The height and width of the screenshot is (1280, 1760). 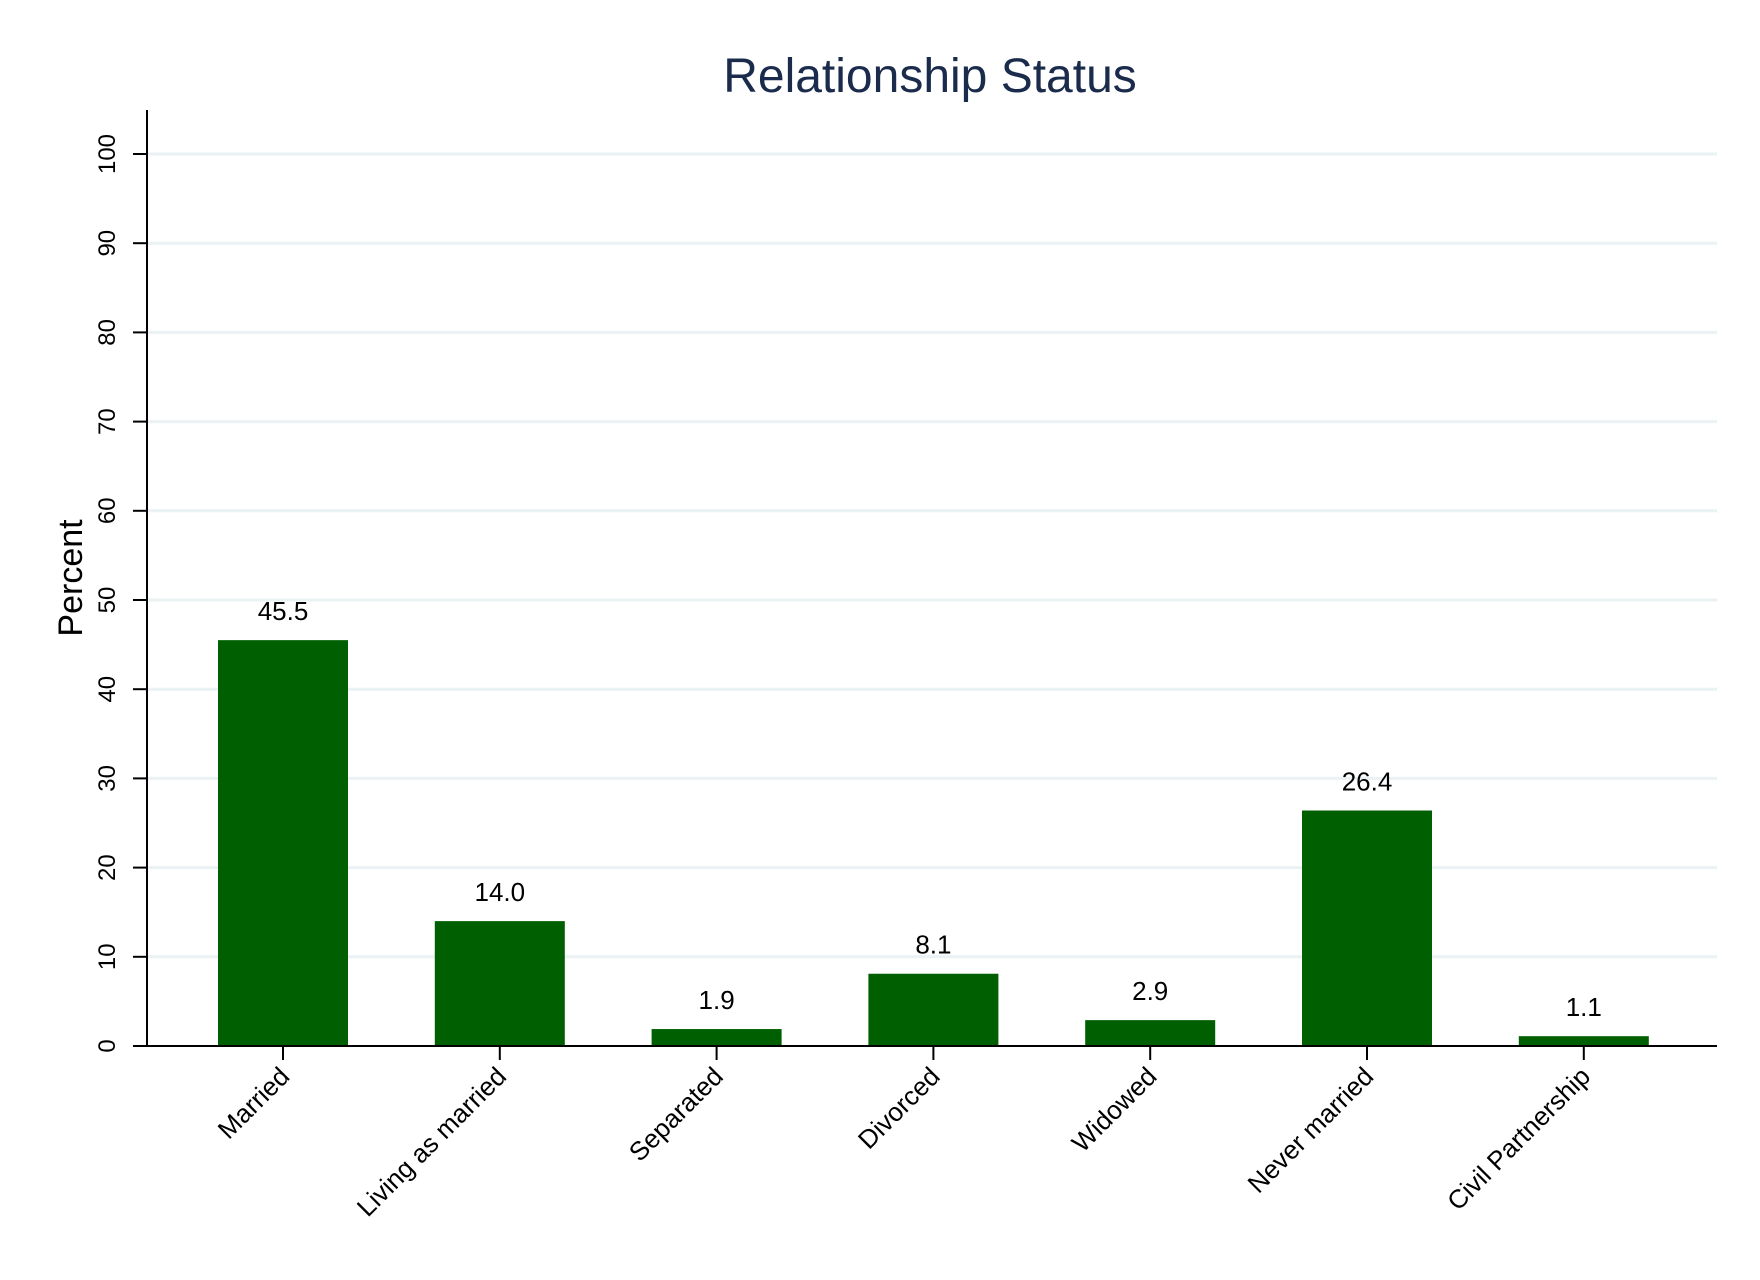 What do you see at coordinates (1367, 782) in the screenshot?
I see `bar-value-label: 26.4` at bounding box center [1367, 782].